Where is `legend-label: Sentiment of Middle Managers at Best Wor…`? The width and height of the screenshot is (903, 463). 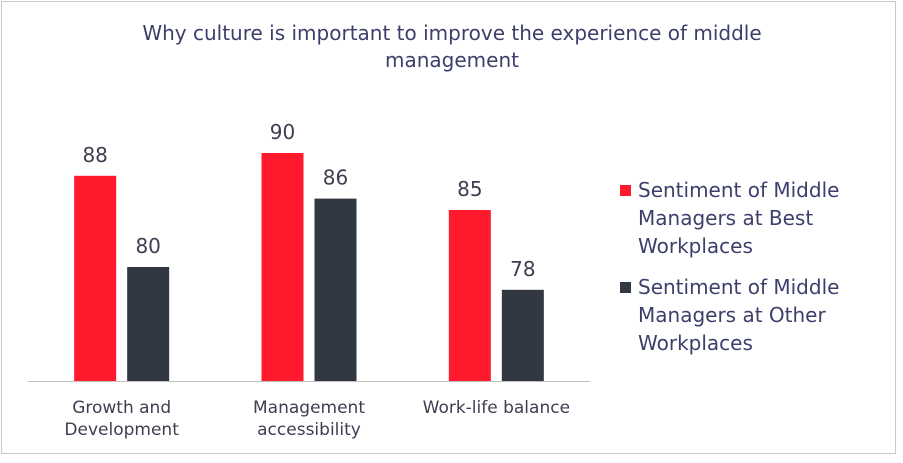 legend-label: Sentiment of Middle Managers at Best Wor… is located at coordinates (739, 218).